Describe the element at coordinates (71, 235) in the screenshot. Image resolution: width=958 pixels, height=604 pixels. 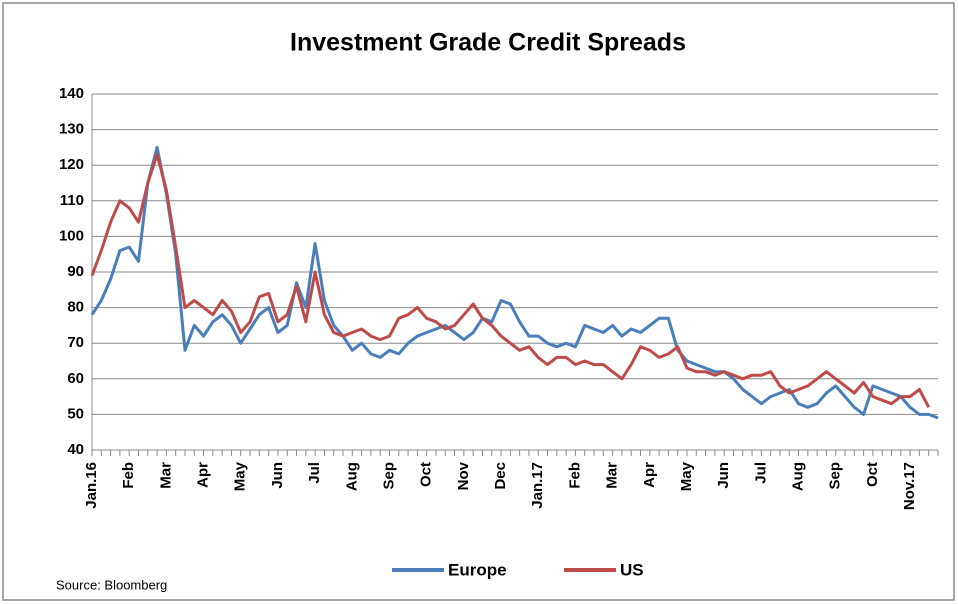
I see `y-tick-label: 100` at that location.